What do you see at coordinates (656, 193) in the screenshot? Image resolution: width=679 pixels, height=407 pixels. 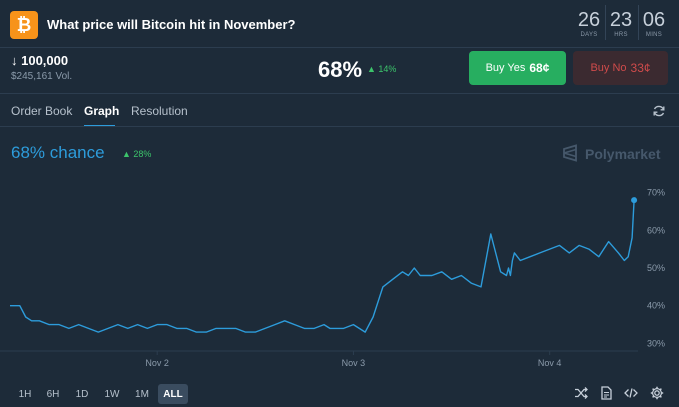 I see `y-tick-label: 70%` at bounding box center [656, 193].